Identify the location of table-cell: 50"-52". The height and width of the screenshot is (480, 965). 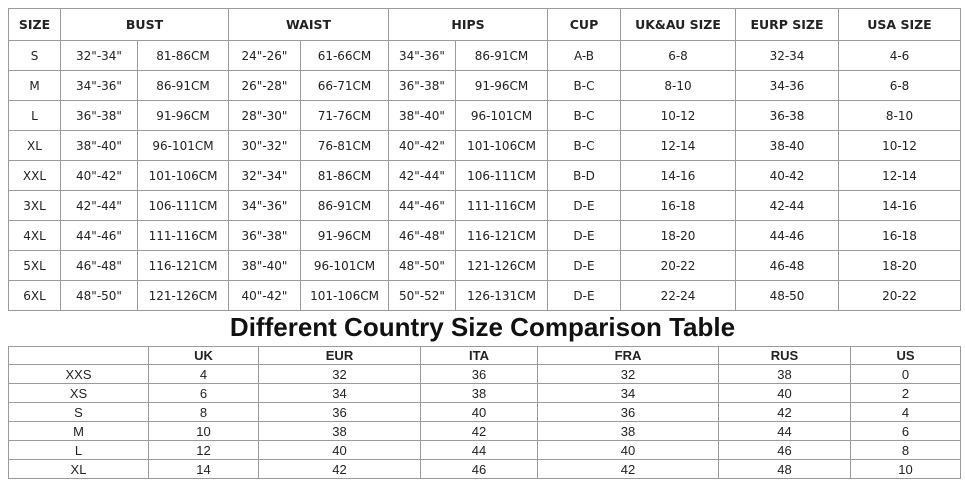
(422, 295).